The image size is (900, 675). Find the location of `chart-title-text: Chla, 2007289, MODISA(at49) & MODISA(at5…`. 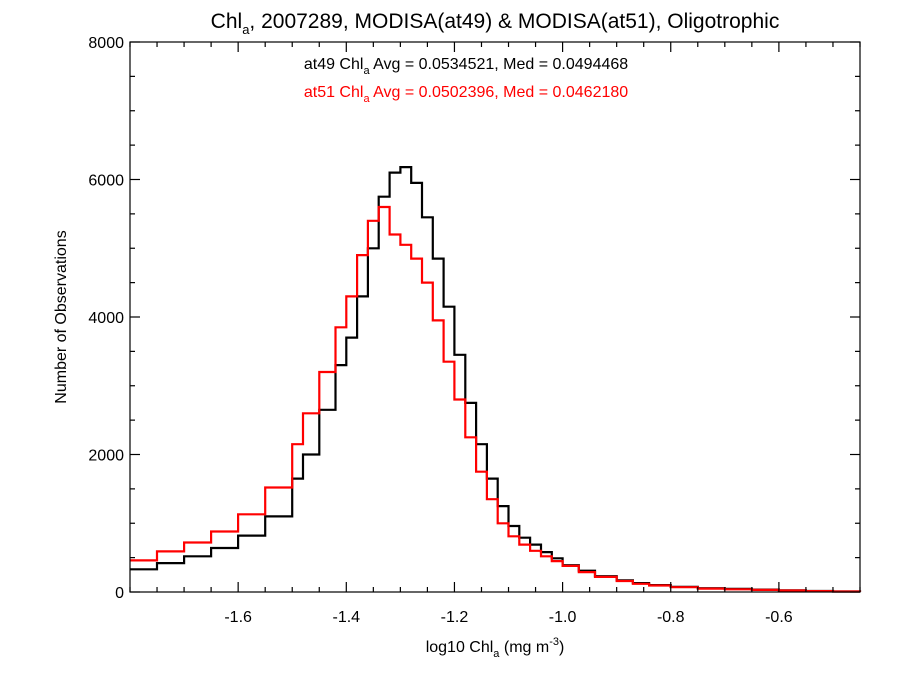

chart-title-text: Chla, 2007289, MODISA(at49) & MODISA(at5… is located at coordinates (495, 23).